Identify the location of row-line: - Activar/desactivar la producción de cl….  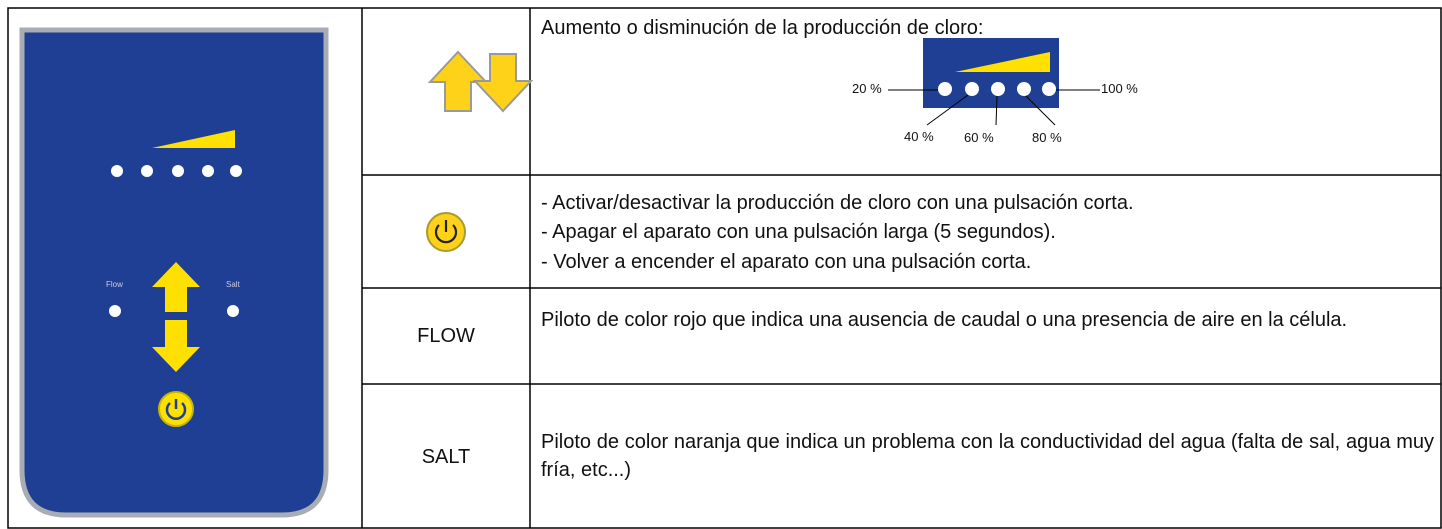
(837, 203).